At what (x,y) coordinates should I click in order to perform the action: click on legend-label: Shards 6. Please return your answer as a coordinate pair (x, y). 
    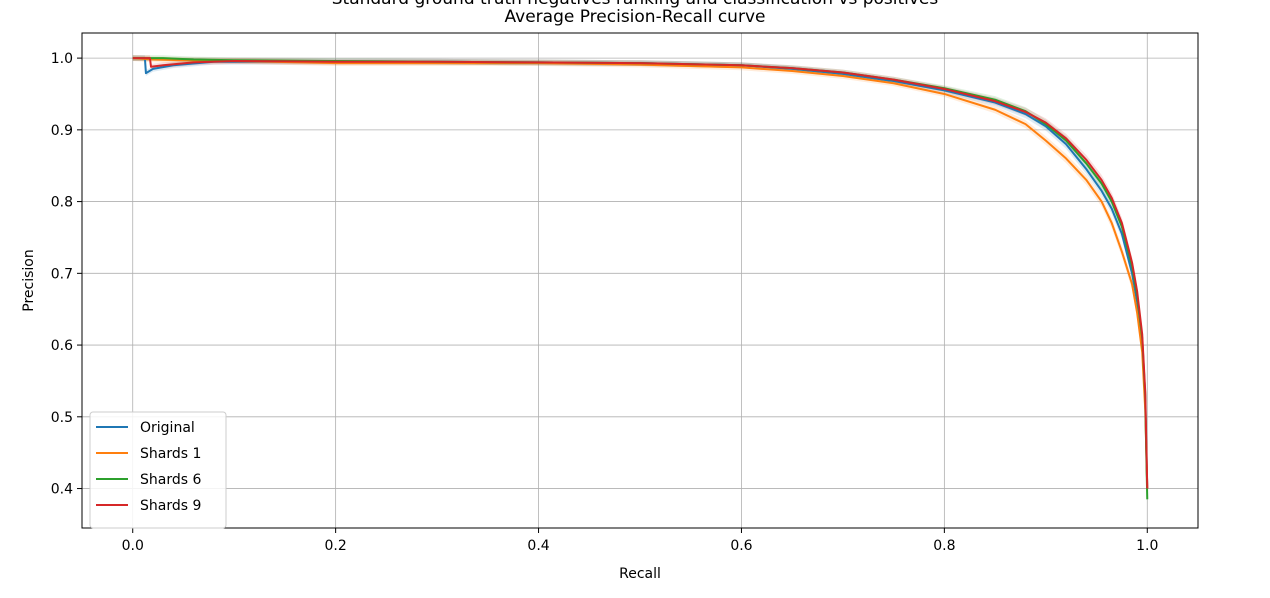
    Looking at the image, I should click on (170, 480).